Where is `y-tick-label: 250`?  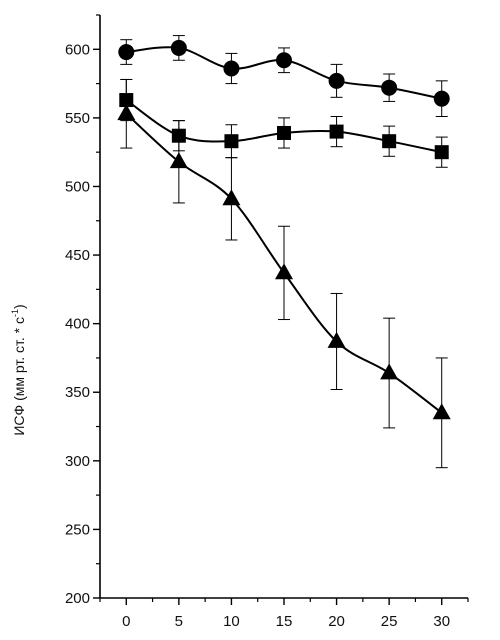
y-tick-label: 250 is located at coordinates (77, 529).